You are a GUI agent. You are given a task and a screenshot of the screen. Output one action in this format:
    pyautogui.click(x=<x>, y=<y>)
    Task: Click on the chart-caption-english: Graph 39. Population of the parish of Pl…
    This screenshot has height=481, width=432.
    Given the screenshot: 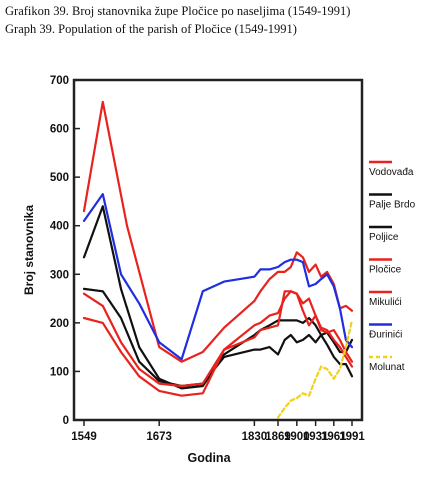 What is the action you would take?
    pyautogui.click(x=151, y=29)
    